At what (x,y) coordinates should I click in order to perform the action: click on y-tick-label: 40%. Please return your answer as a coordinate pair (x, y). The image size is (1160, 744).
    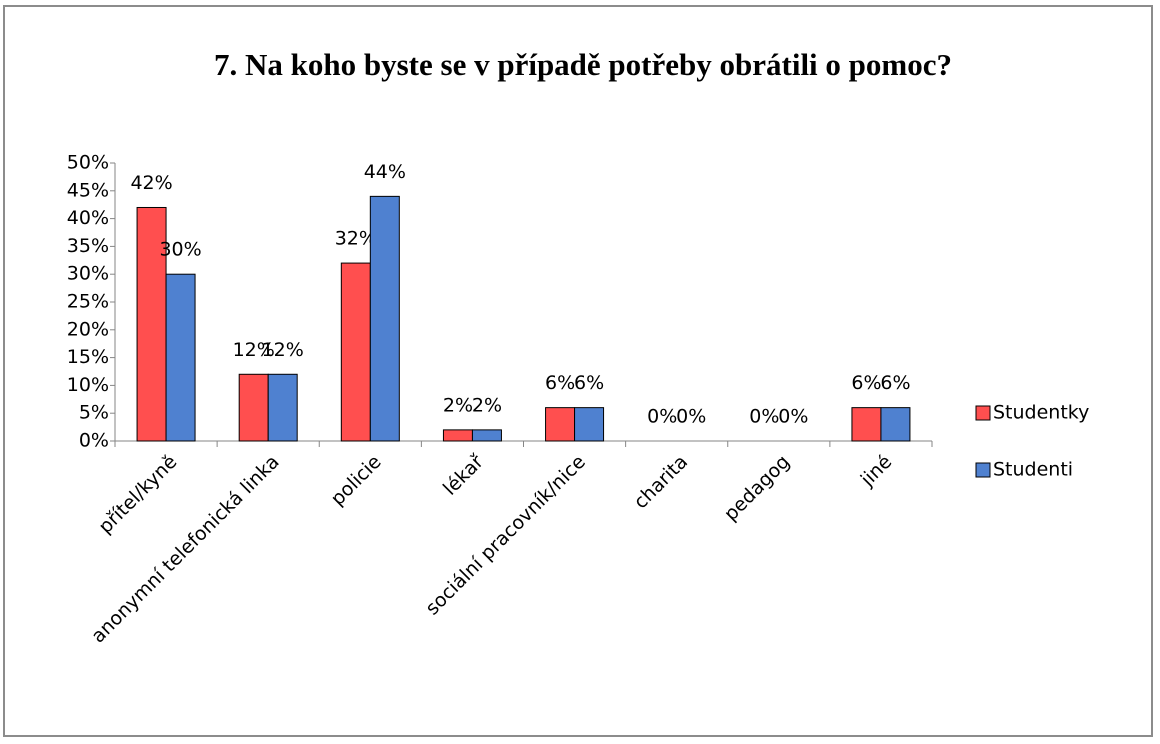
    Looking at the image, I should click on (88, 218).